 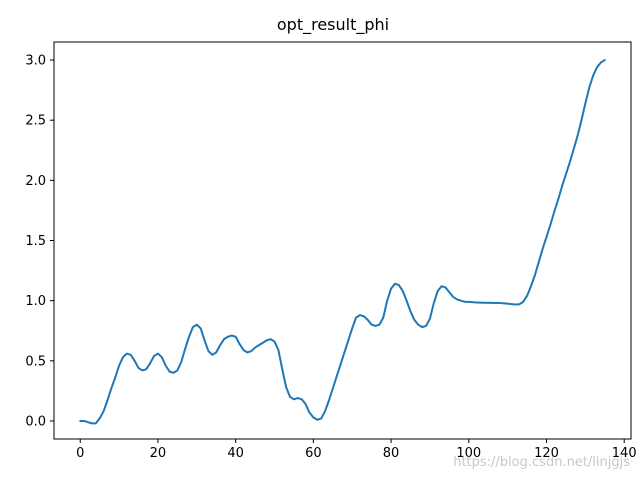 What do you see at coordinates (158, 453) in the screenshot?
I see `x-tick-label: 20` at bounding box center [158, 453].